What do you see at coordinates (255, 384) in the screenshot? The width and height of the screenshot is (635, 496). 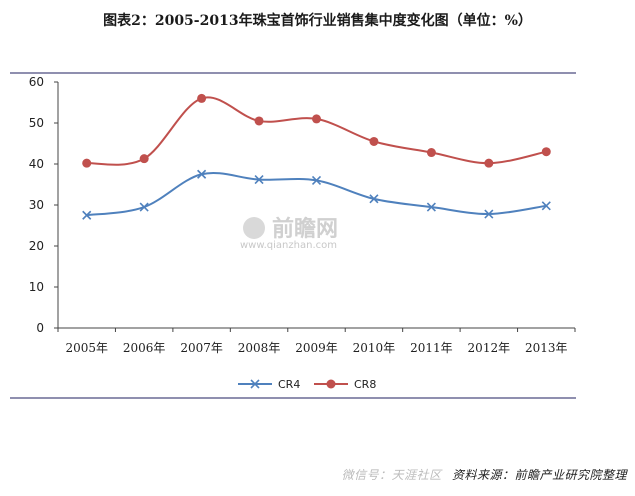 I see `legend-marker-cr4` at bounding box center [255, 384].